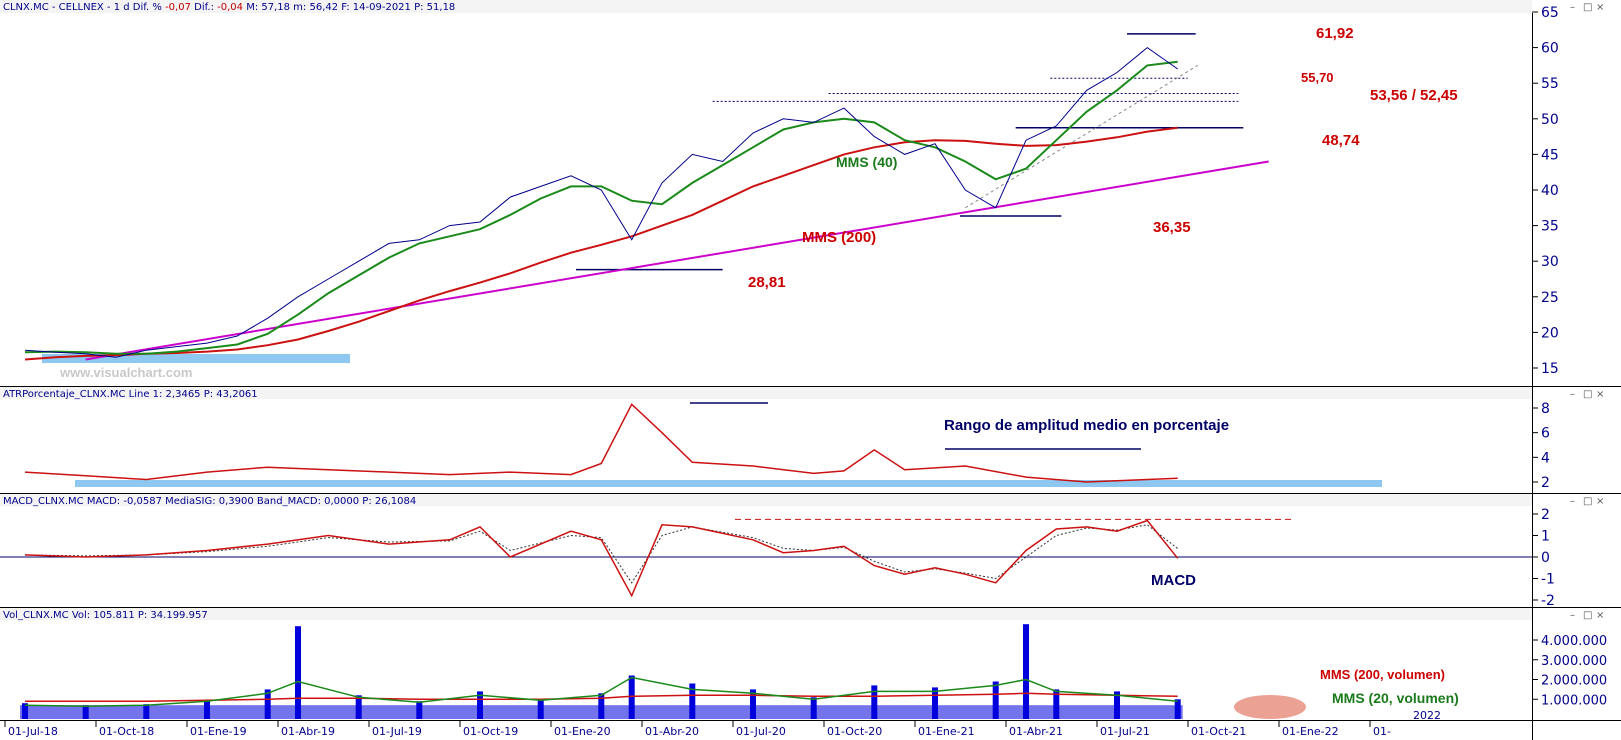  Describe the element at coordinates (1550, 369) in the screenshot. I see `price-y-tick-label: 15` at that location.